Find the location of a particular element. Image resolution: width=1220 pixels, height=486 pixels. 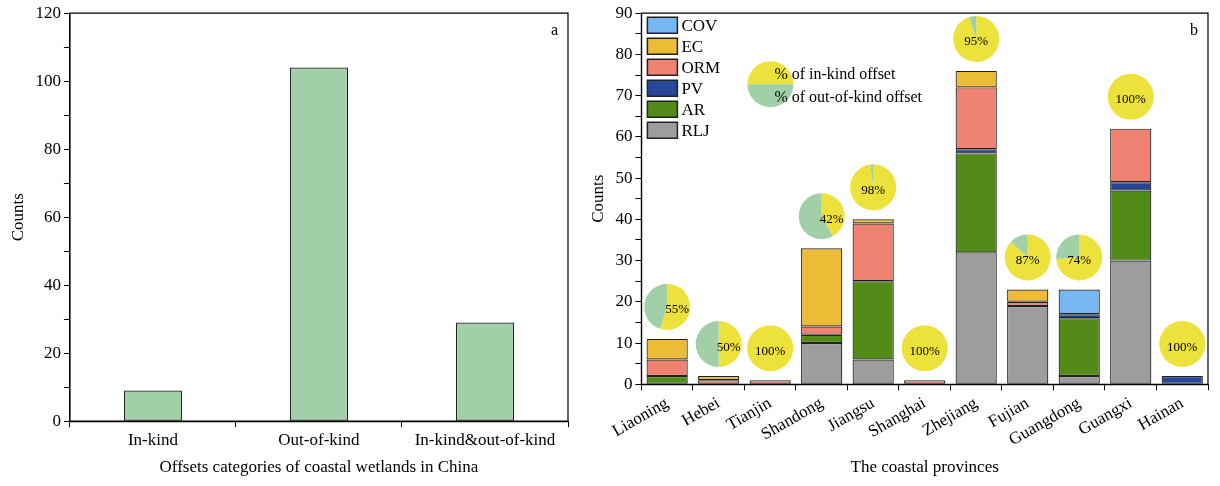

legend-label: AR is located at coordinates (693, 109).